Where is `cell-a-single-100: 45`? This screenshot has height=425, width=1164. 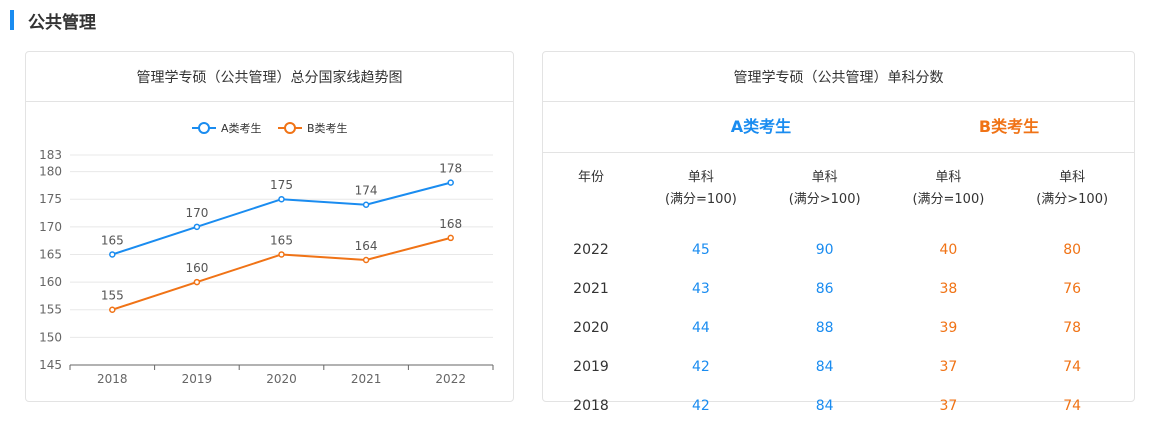
cell-a-single-100: 45 is located at coordinates (700, 249).